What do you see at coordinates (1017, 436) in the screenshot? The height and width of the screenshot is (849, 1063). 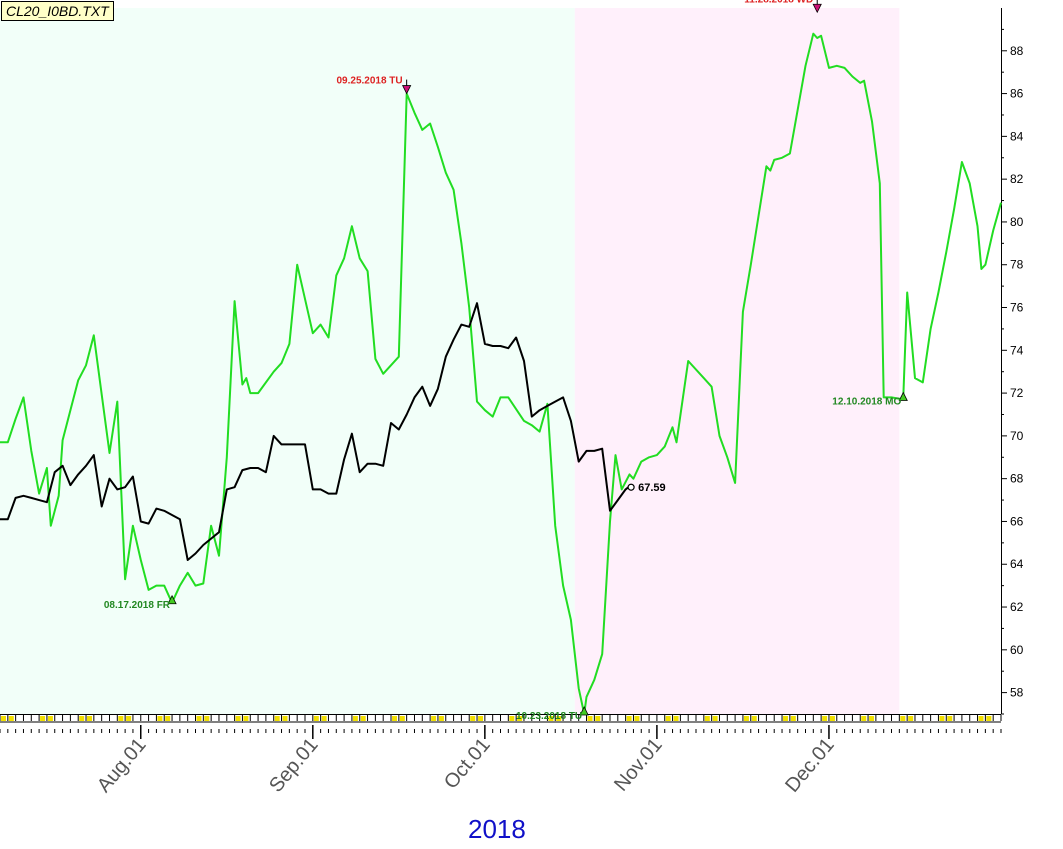 I see `y-tick-label: 70` at bounding box center [1017, 436].